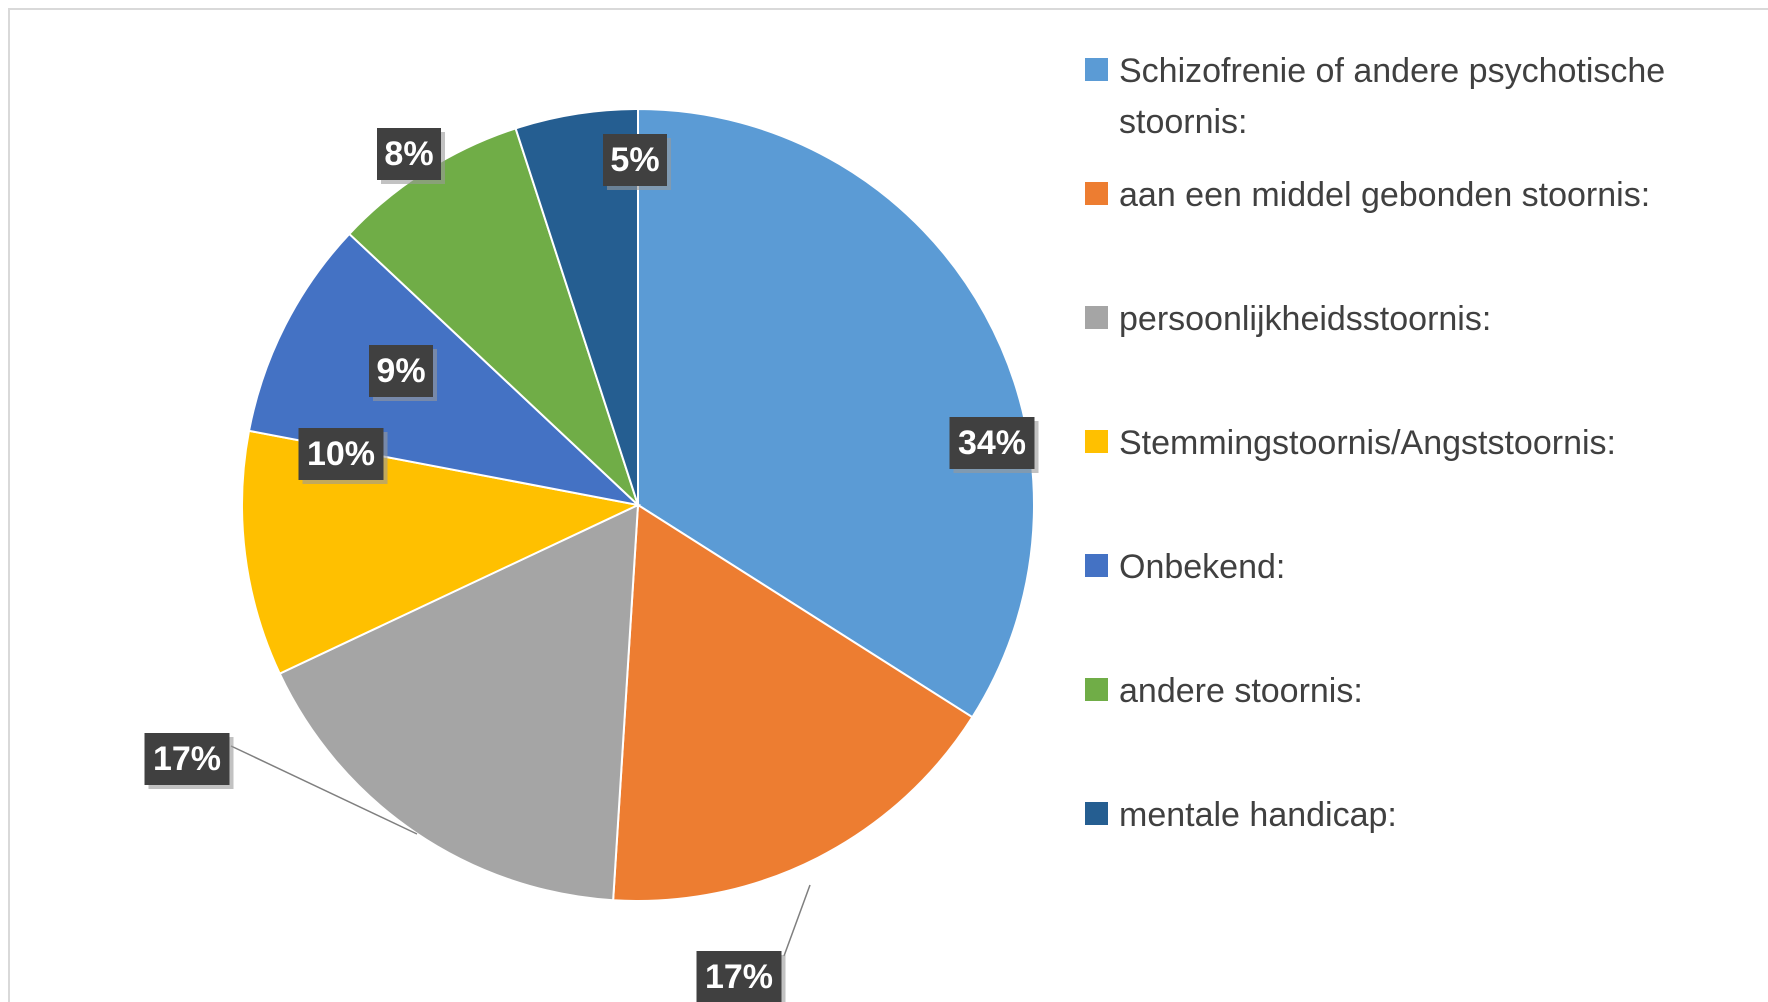 The height and width of the screenshot is (1002, 1768). Describe the element at coordinates (1385, 195) in the screenshot. I see `legend-label: aan een middel gebonden stoornis:` at that location.